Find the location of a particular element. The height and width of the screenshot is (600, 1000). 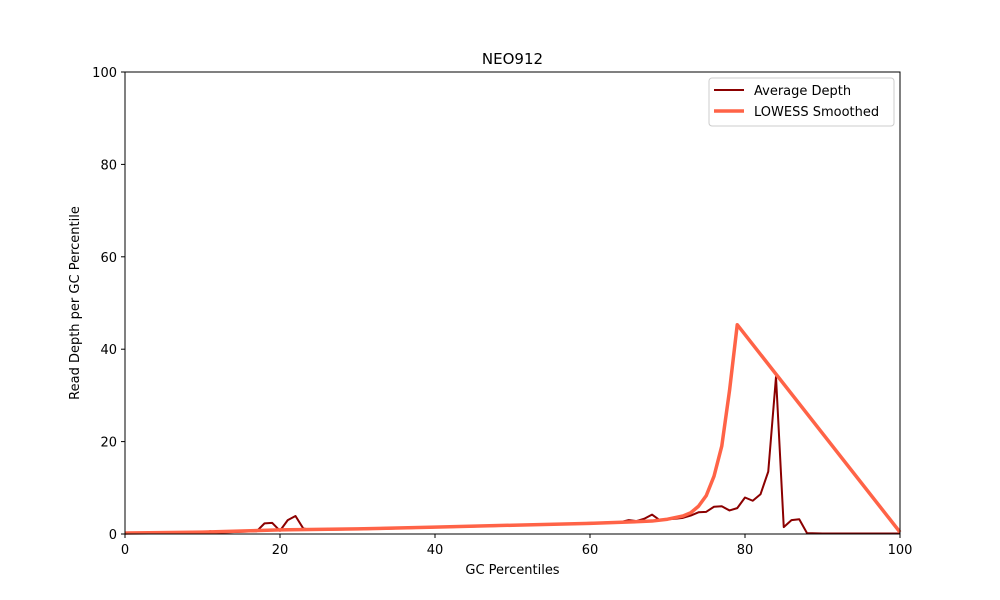

legend-label: Average Depth is located at coordinates (802, 91).